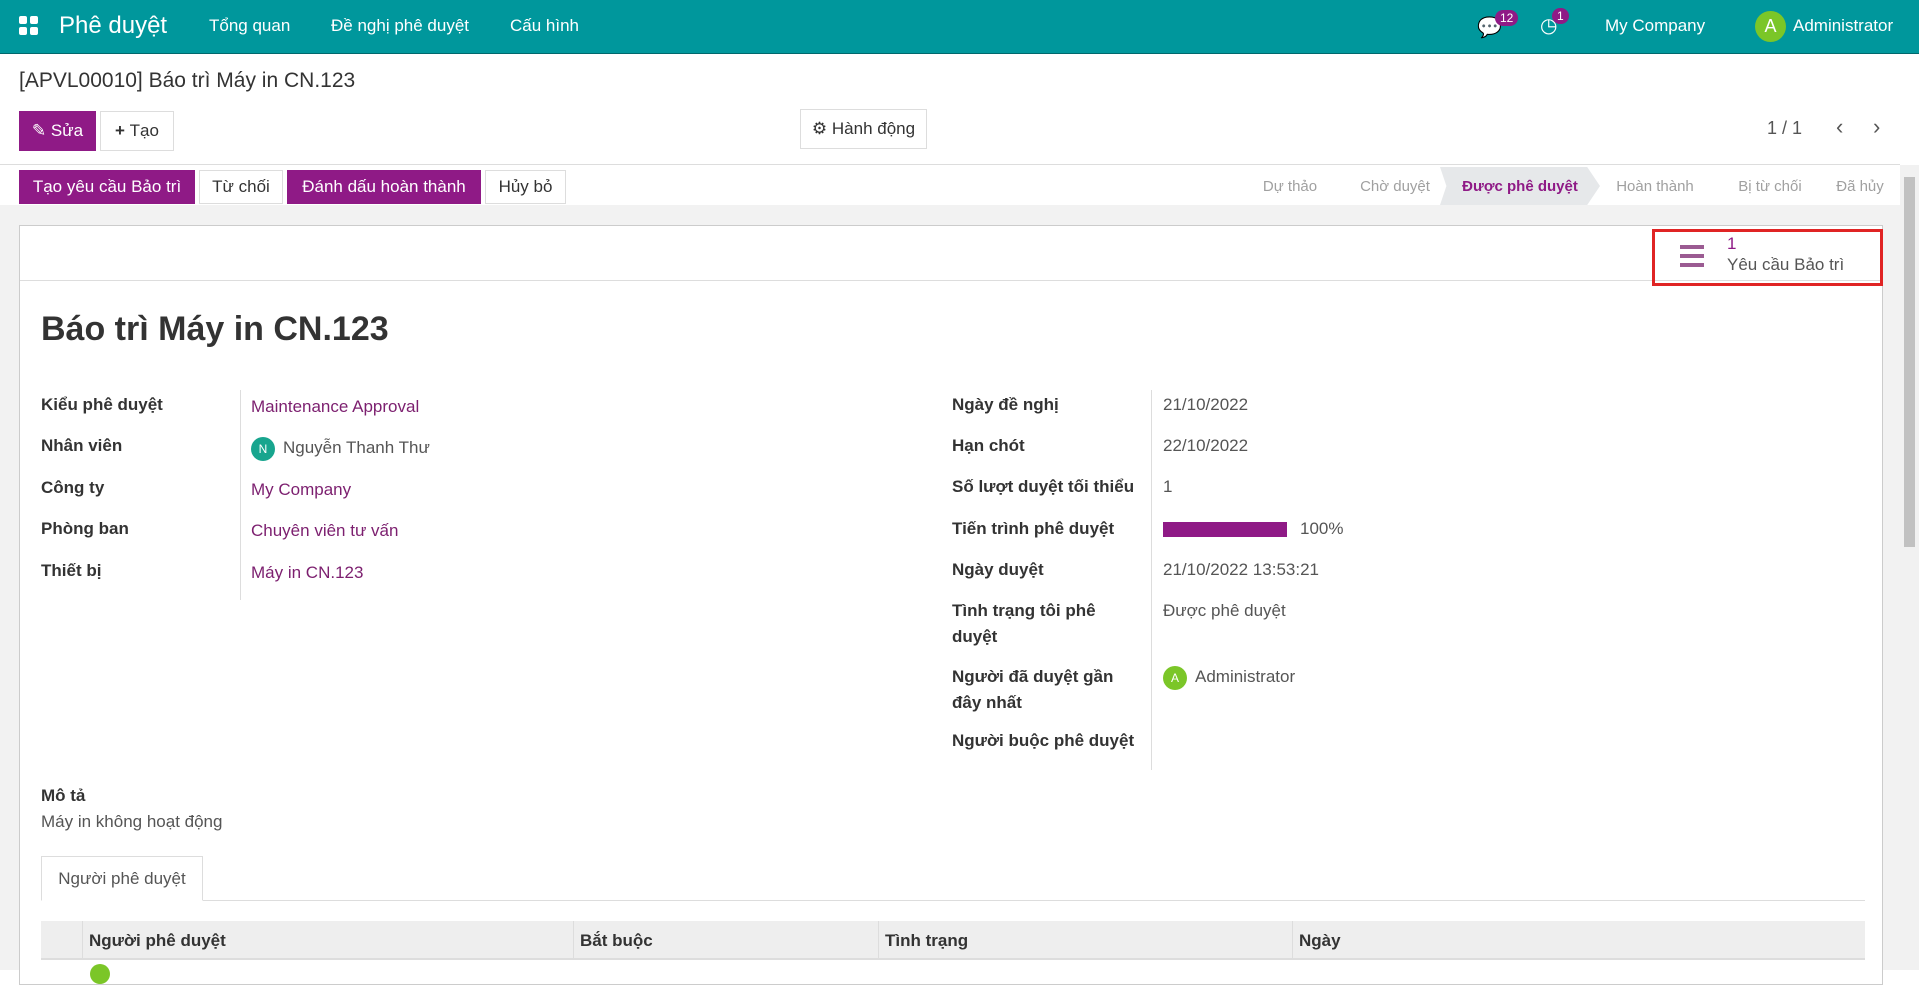  Describe the element at coordinates (863, 129) in the screenshot. I see `action-button: ⚙ Hành động` at that location.